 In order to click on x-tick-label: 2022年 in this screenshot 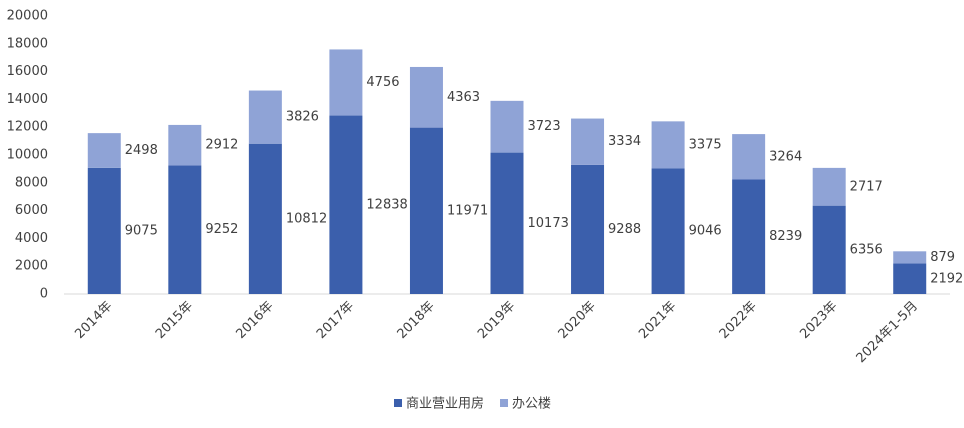, I will do `click(738, 320)`.